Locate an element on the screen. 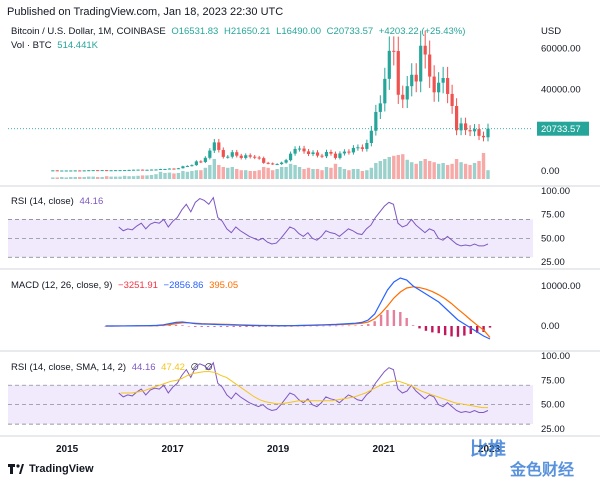 Image resolution: width=600 pixels, height=485 pixels. watermark-line-1: 比推 is located at coordinates (488, 449).